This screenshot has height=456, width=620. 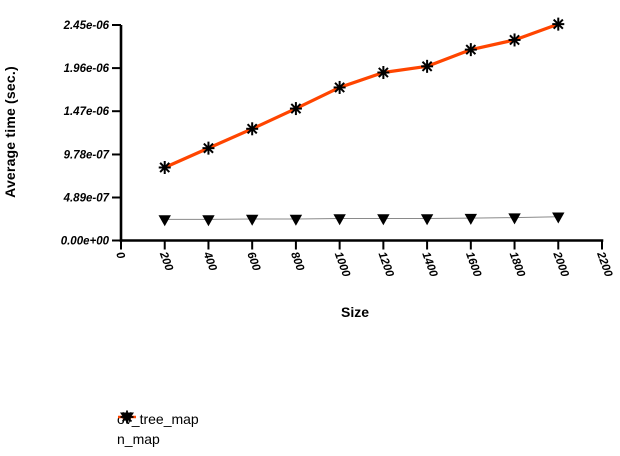 I want to click on series-line-n_map, so click(x=361, y=218).